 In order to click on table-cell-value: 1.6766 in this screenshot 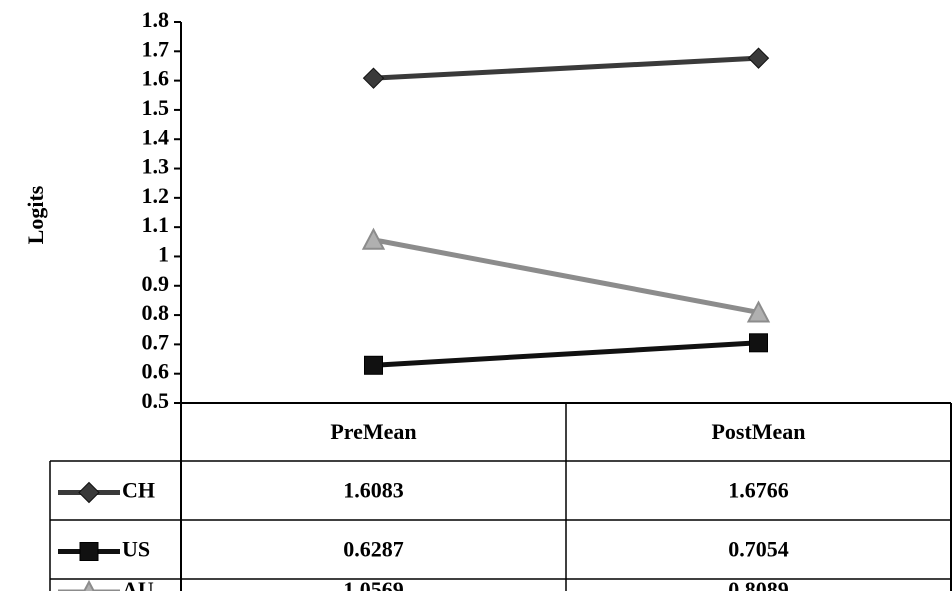, I will do `click(758, 490)`.